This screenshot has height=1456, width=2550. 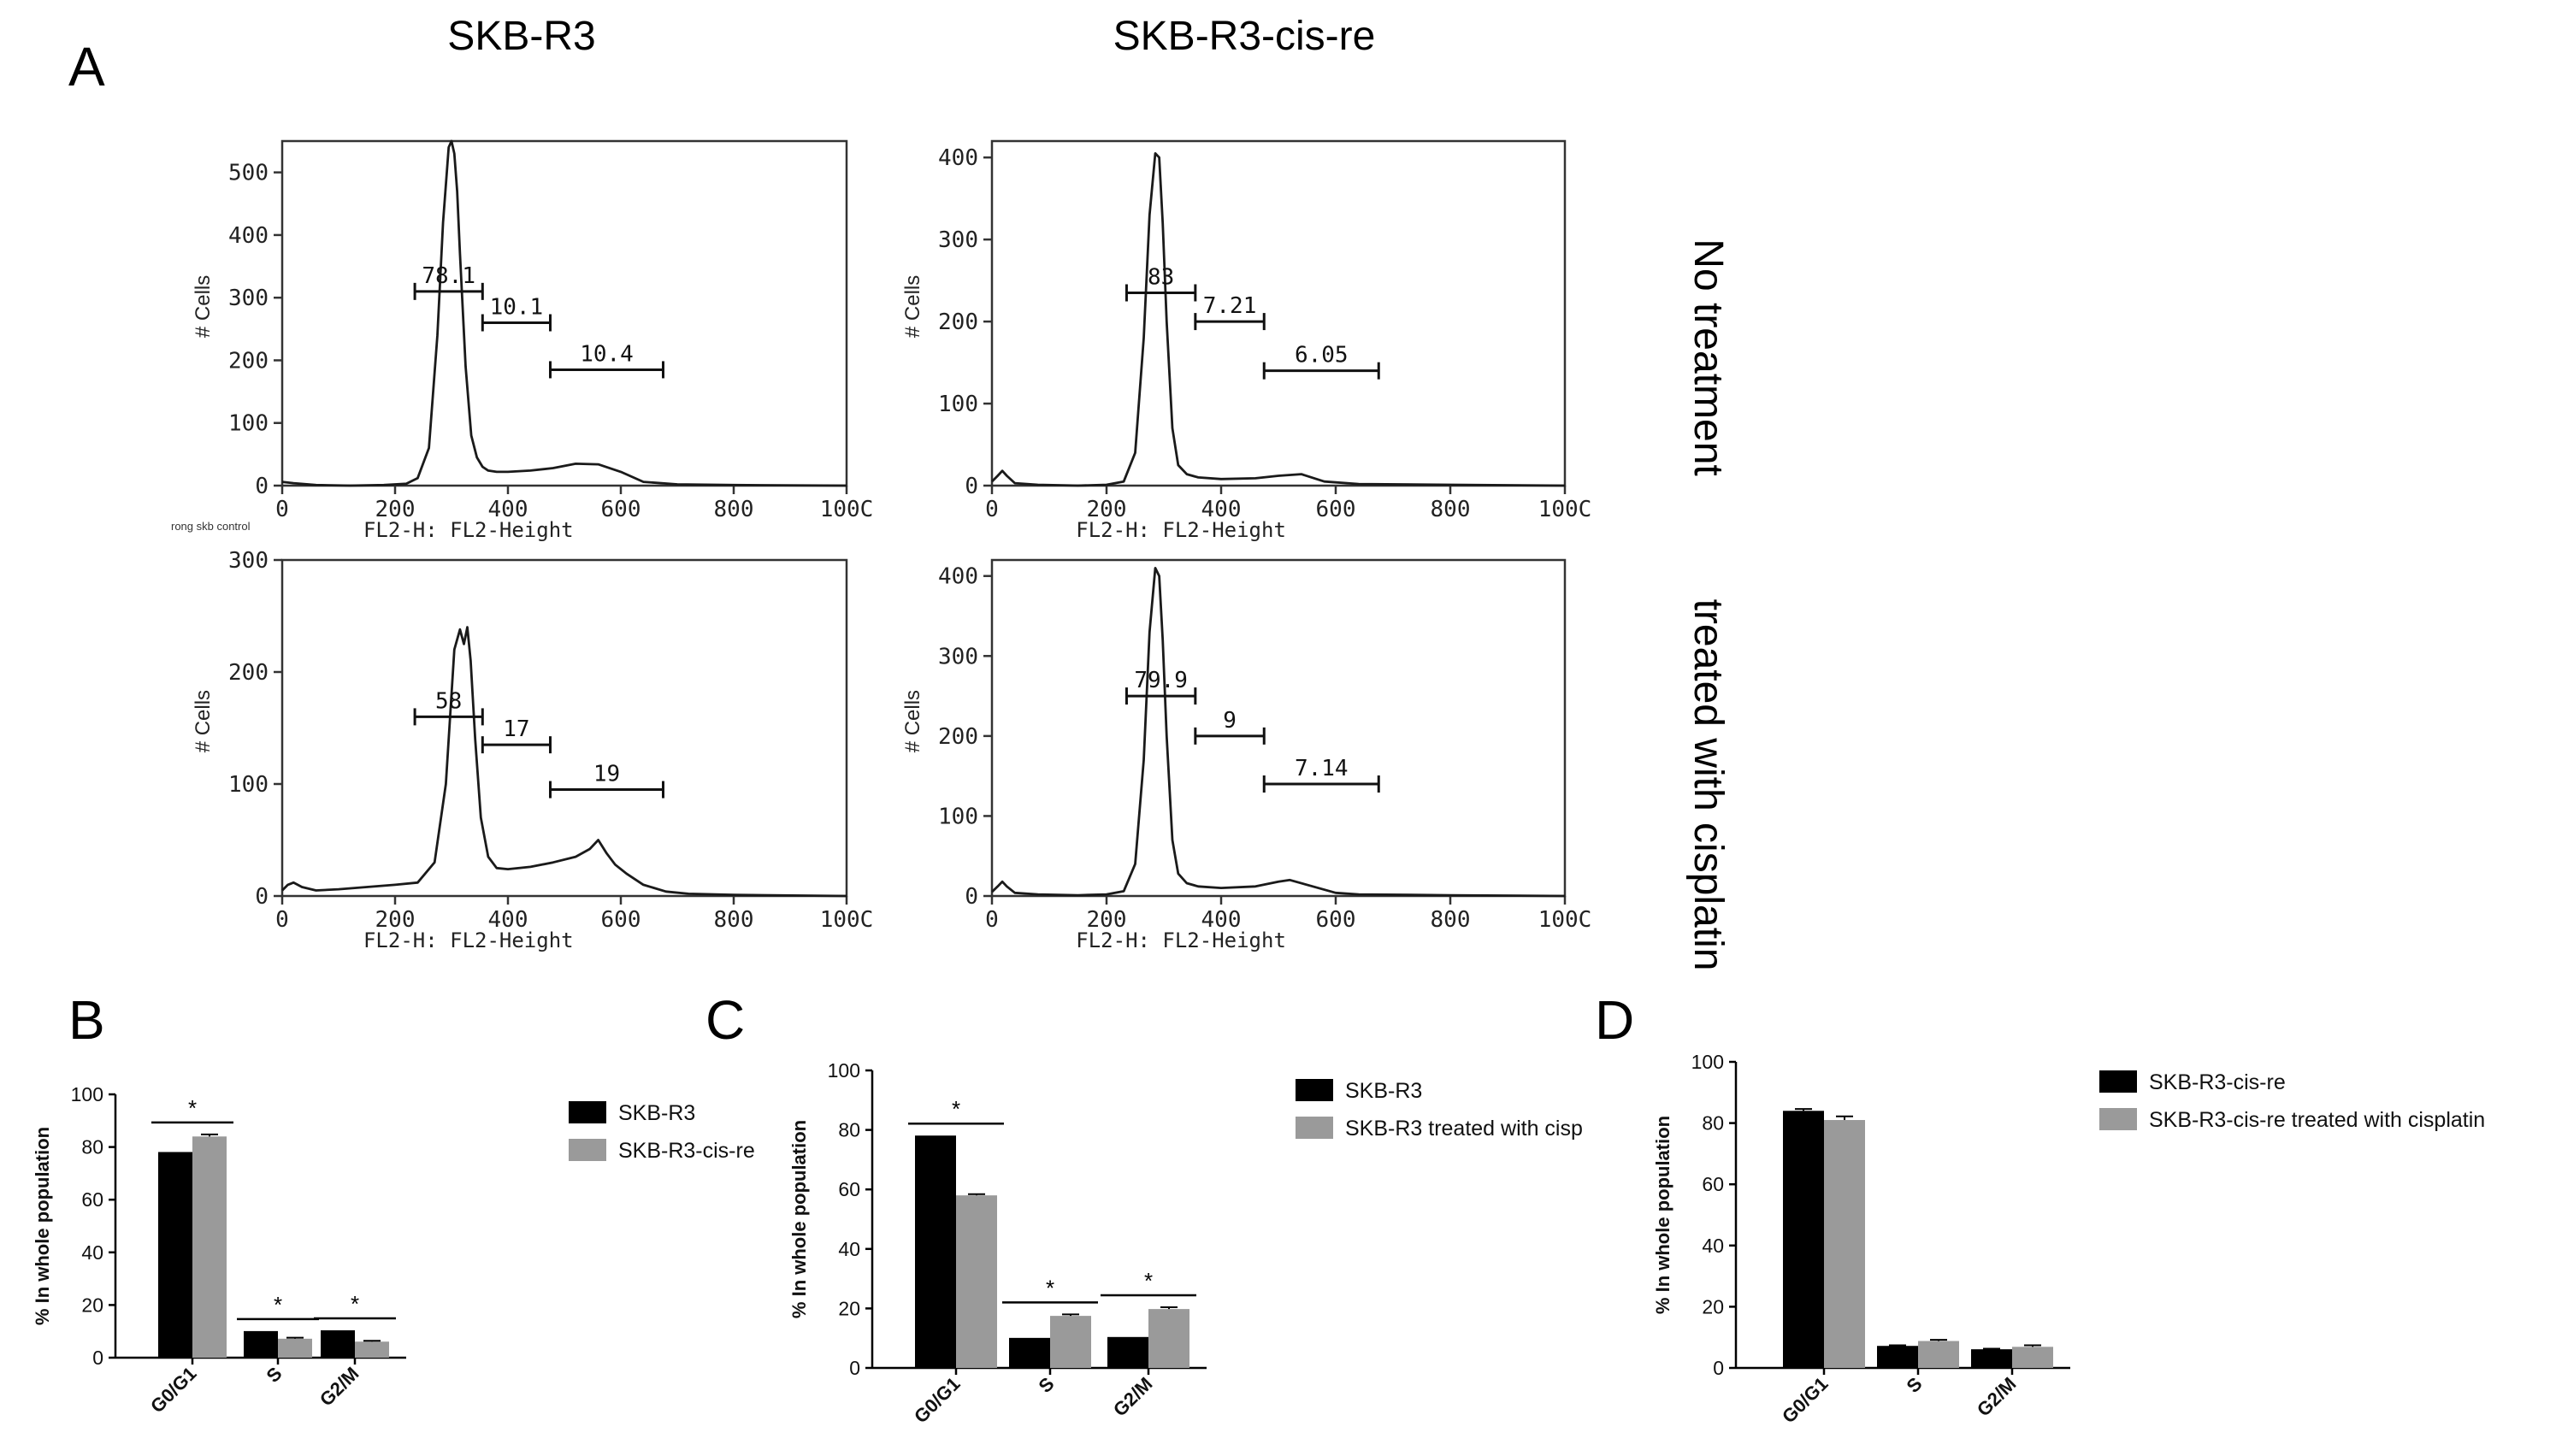 What do you see at coordinates (606, 774) in the screenshot?
I see `gate-label: 19` at bounding box center [606, 774].